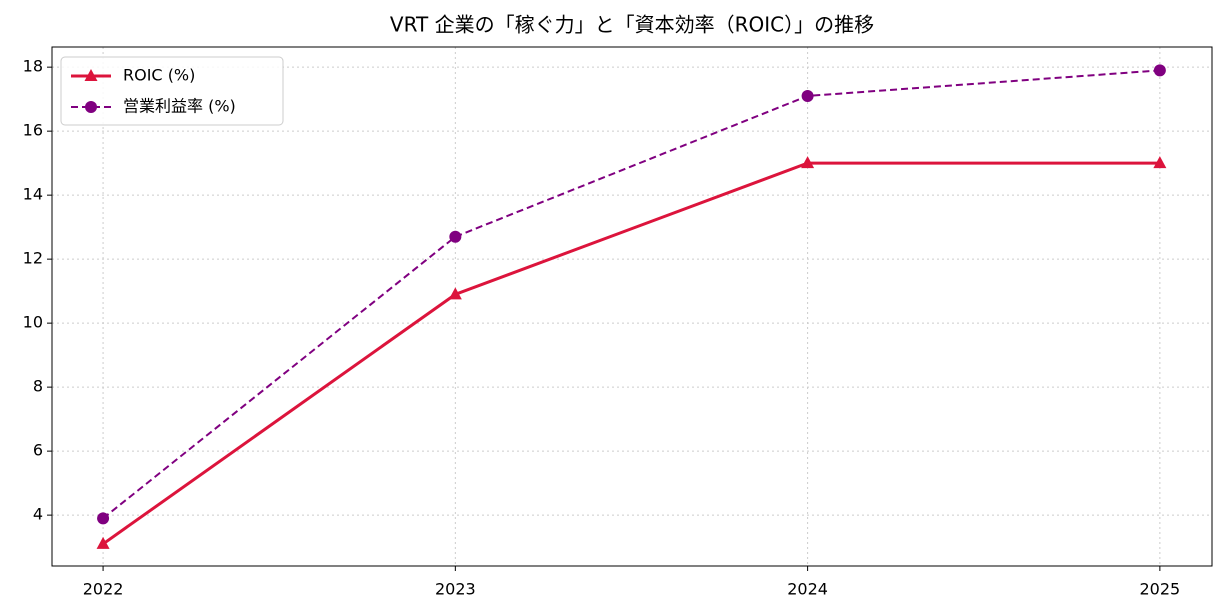  What do you see at coordinates (807, 589) in the screenshot?
I see `x-tick-label: 2024` at bounding box center [807, 589].